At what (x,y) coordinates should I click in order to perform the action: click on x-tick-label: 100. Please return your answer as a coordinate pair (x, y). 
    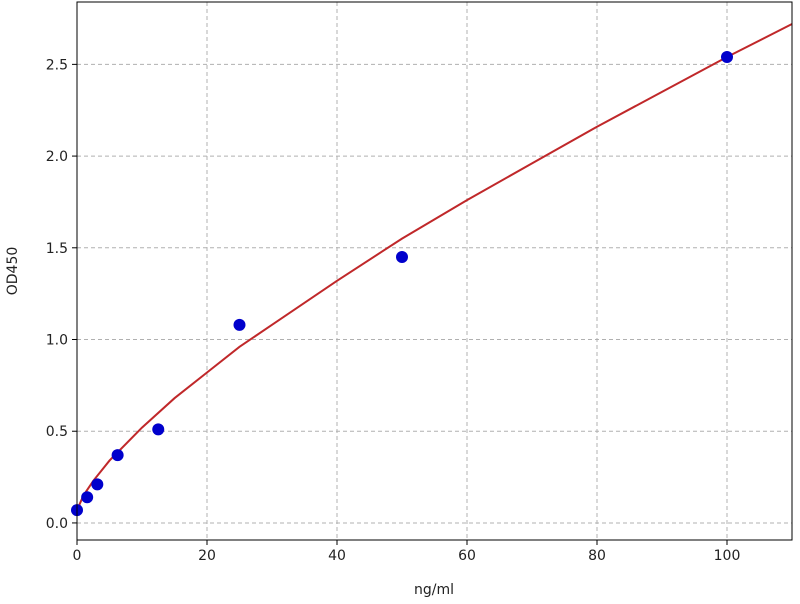
    Looking at the image, I should click on (727, 556).